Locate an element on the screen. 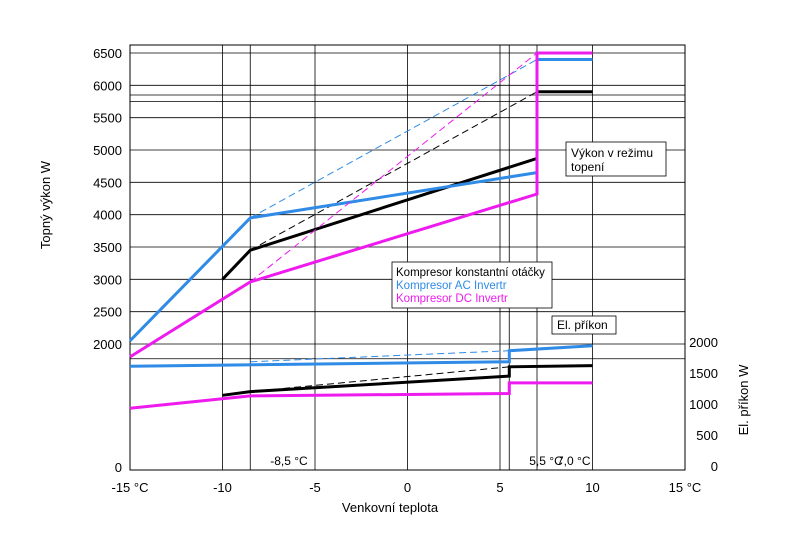 This screenshot has height=560, width=800. right-tick-label: 1000 is located at coordinates (703, 404).